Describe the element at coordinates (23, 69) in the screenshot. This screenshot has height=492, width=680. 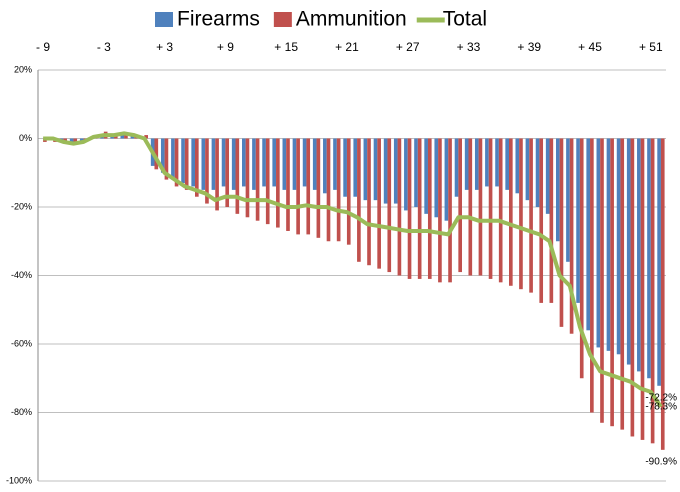
I see `y-tick-label: 20%` at that location.